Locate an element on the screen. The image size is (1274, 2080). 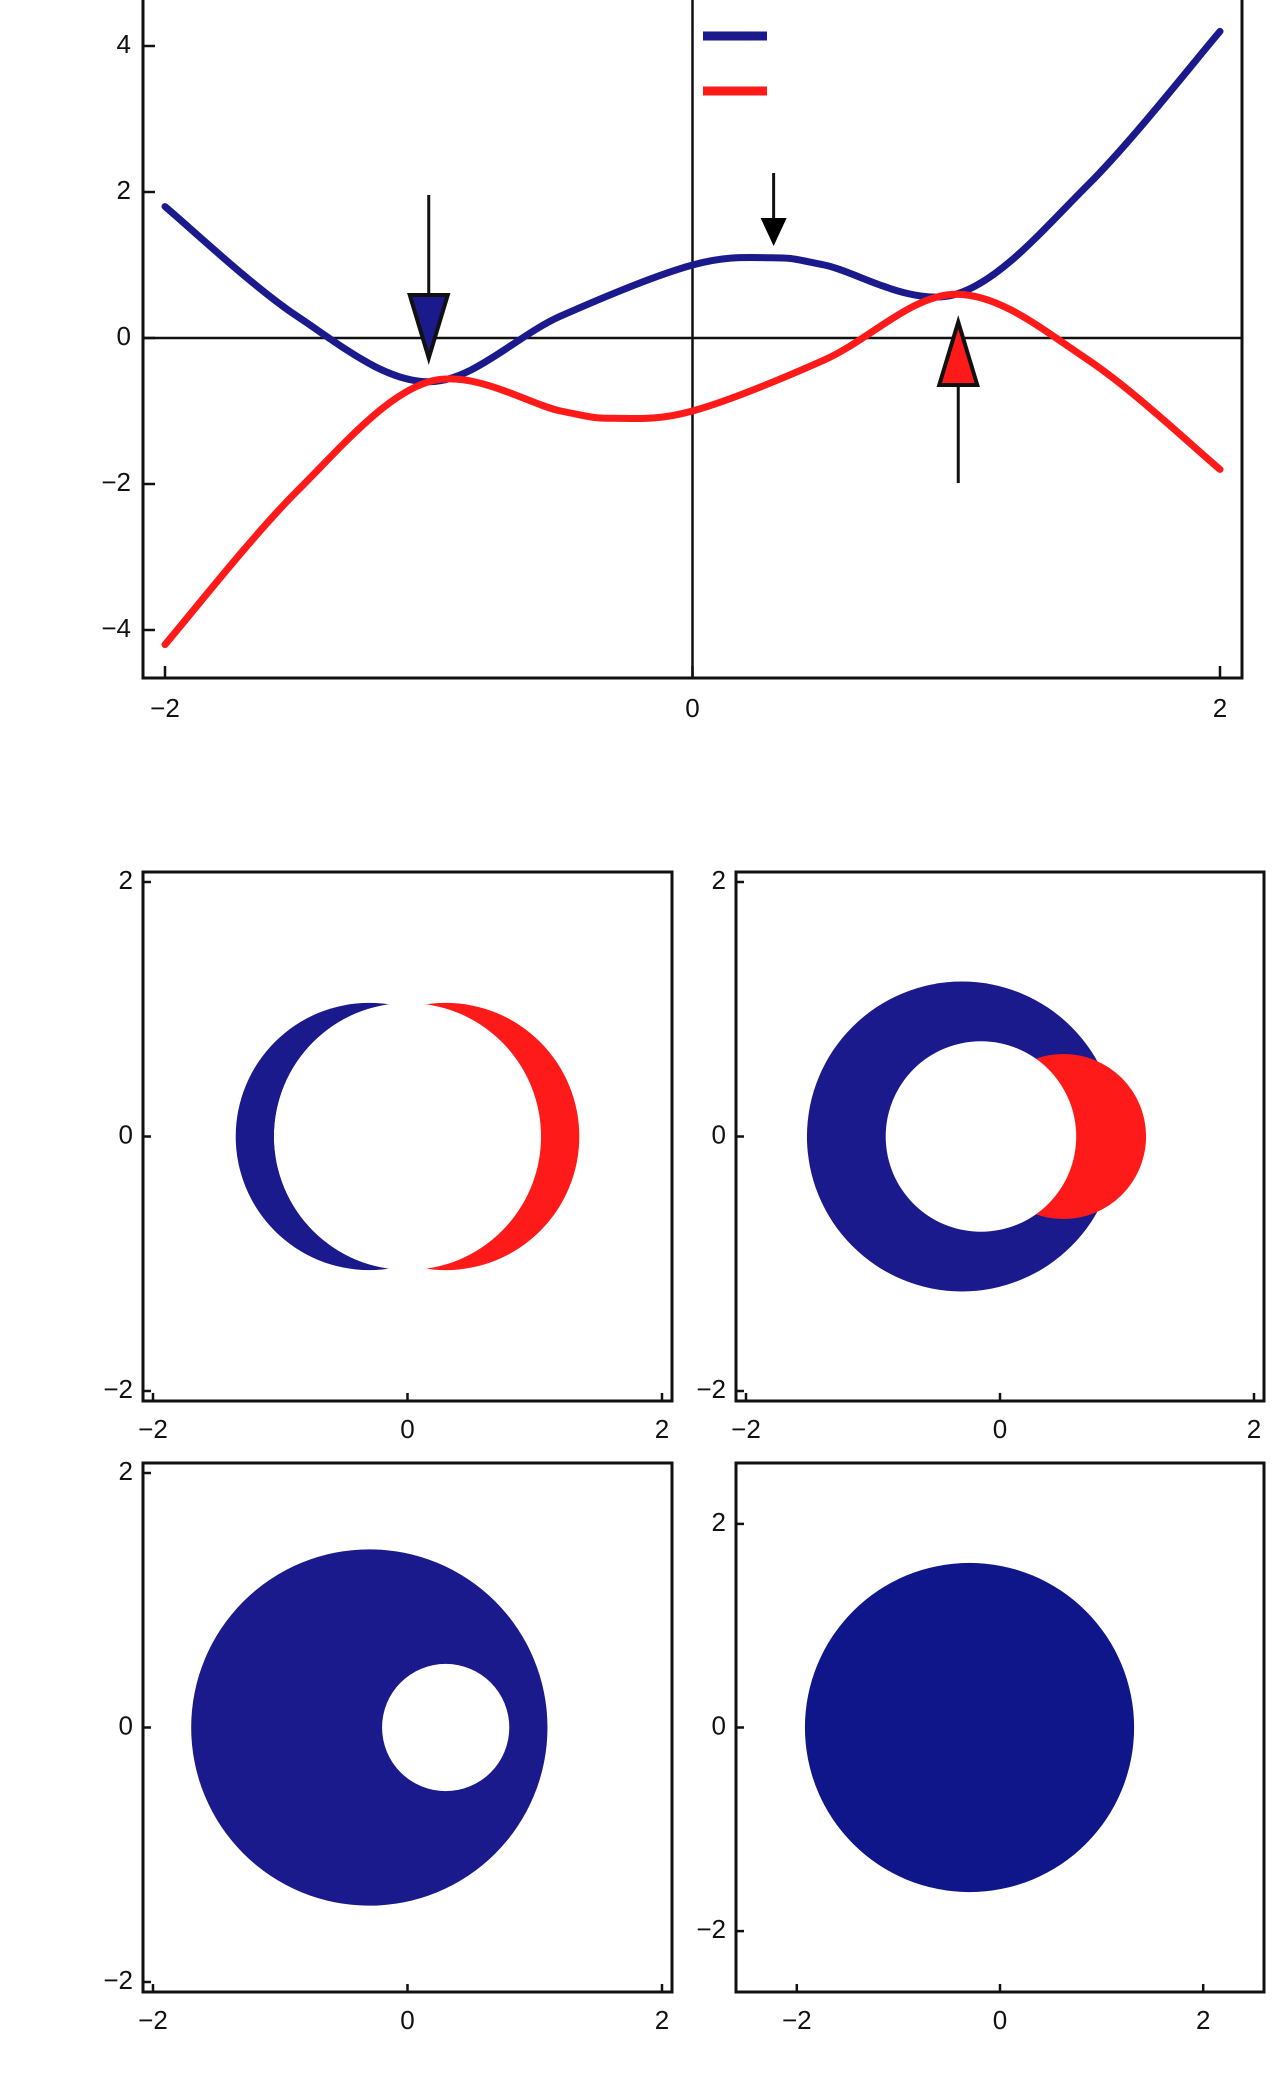
y-tick-label: 4 is located at coordinates (124, 44).